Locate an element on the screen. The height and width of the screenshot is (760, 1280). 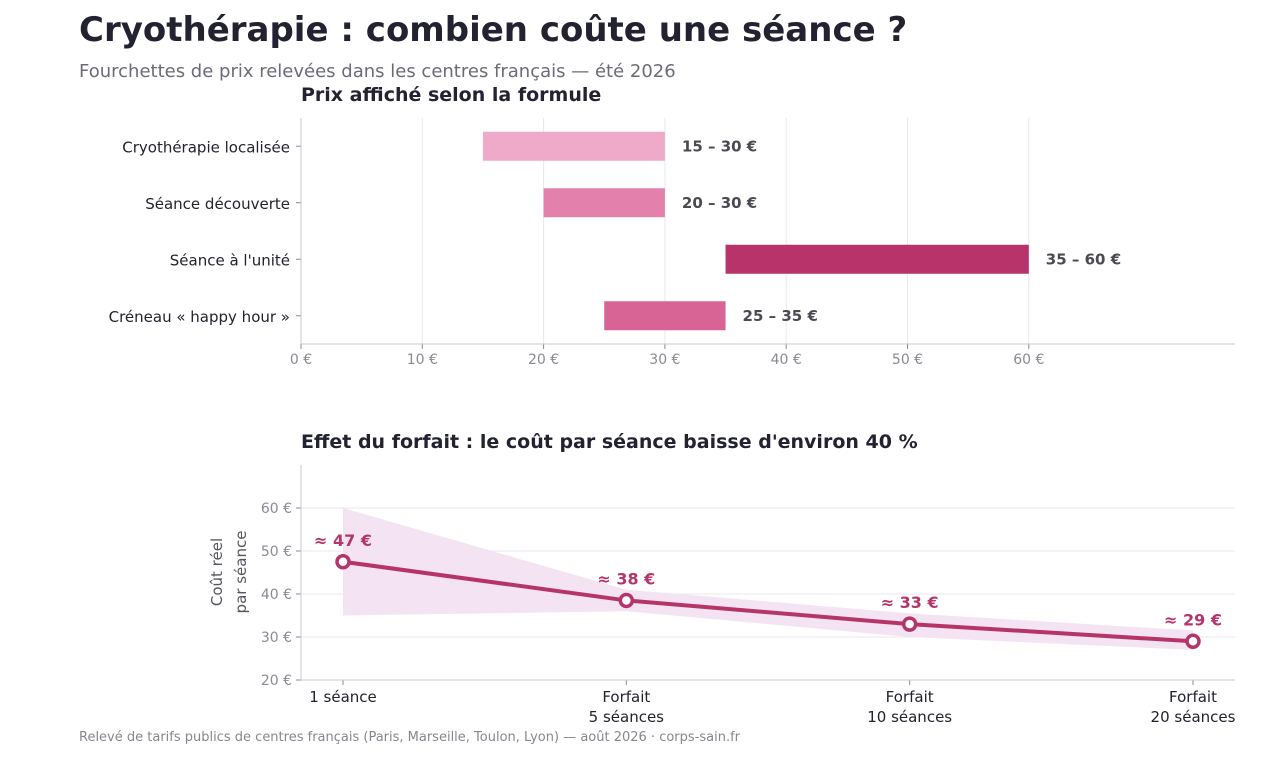
line-y-tick-label: 50 € is located at coordinates (276, 552).